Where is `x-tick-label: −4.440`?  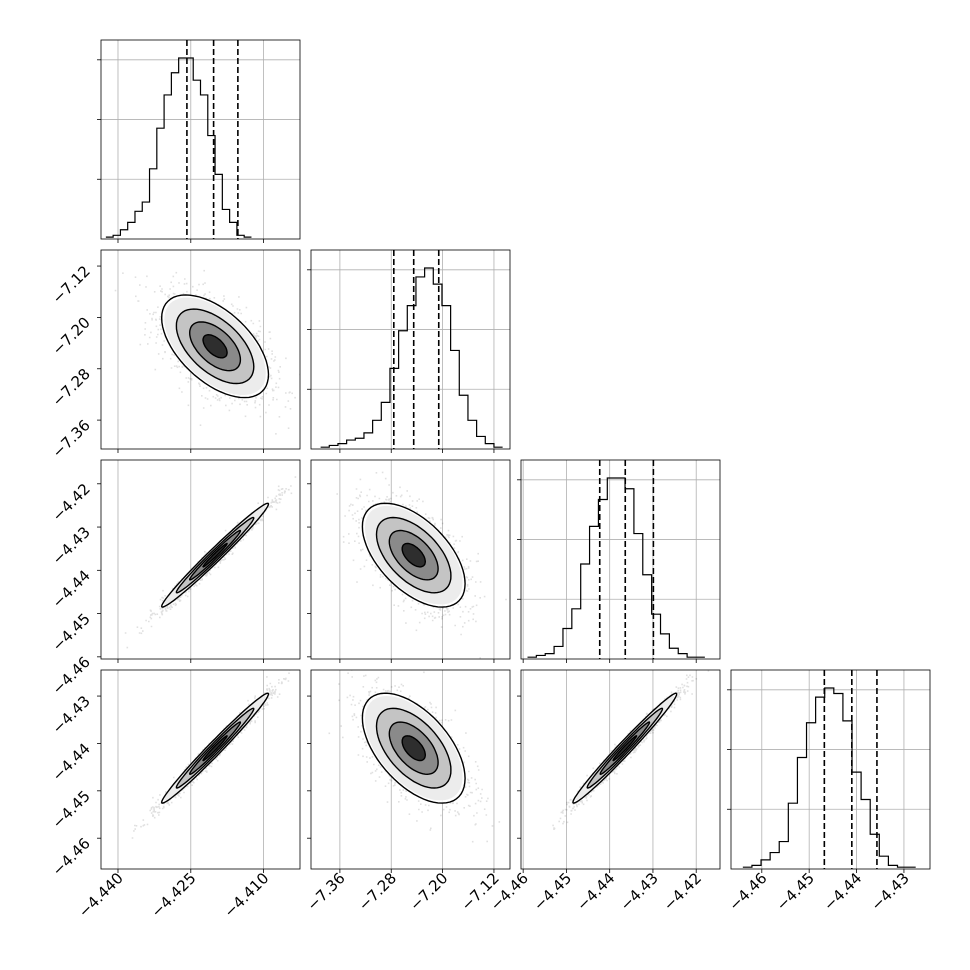 x-tick-label: −4.440 is located at coordinates (101, 895).